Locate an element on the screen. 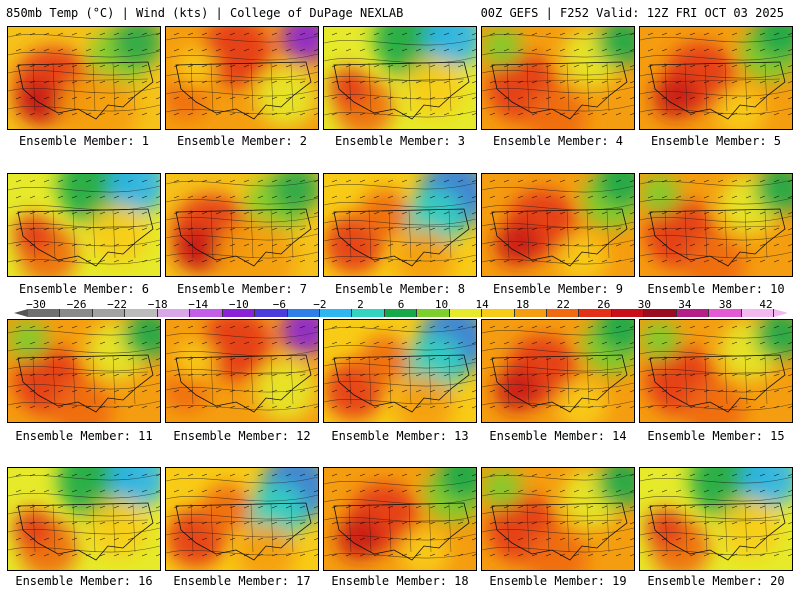 The width and height of the screenshot is (800, 600). ensemble-member-label: Ensemble Member: 8 is located at coordinates (400, 289).